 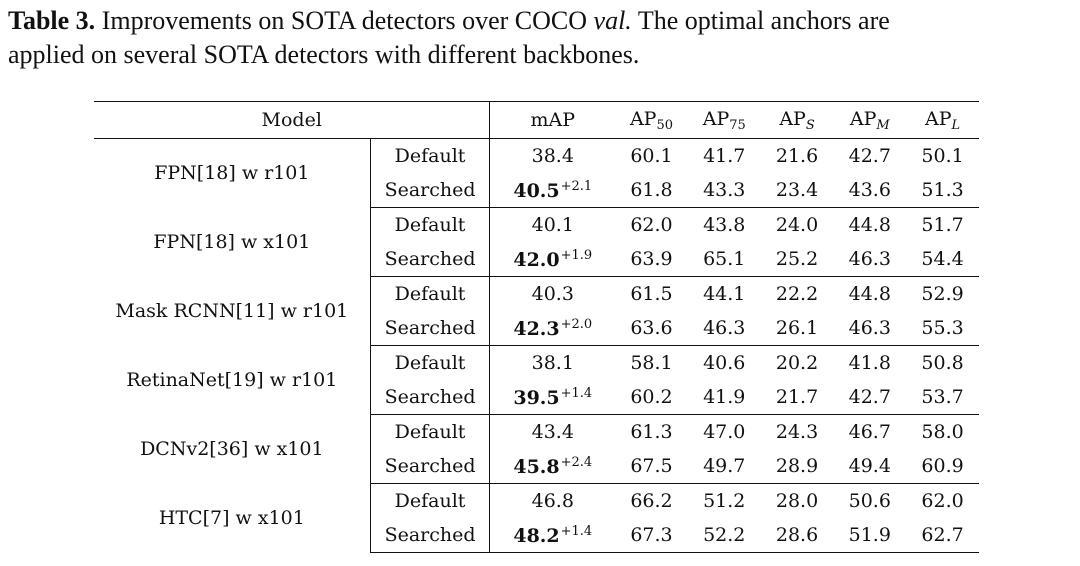 I want to click on model-name: Mask RCNN[11] w r101, so click(x=232, y=311).